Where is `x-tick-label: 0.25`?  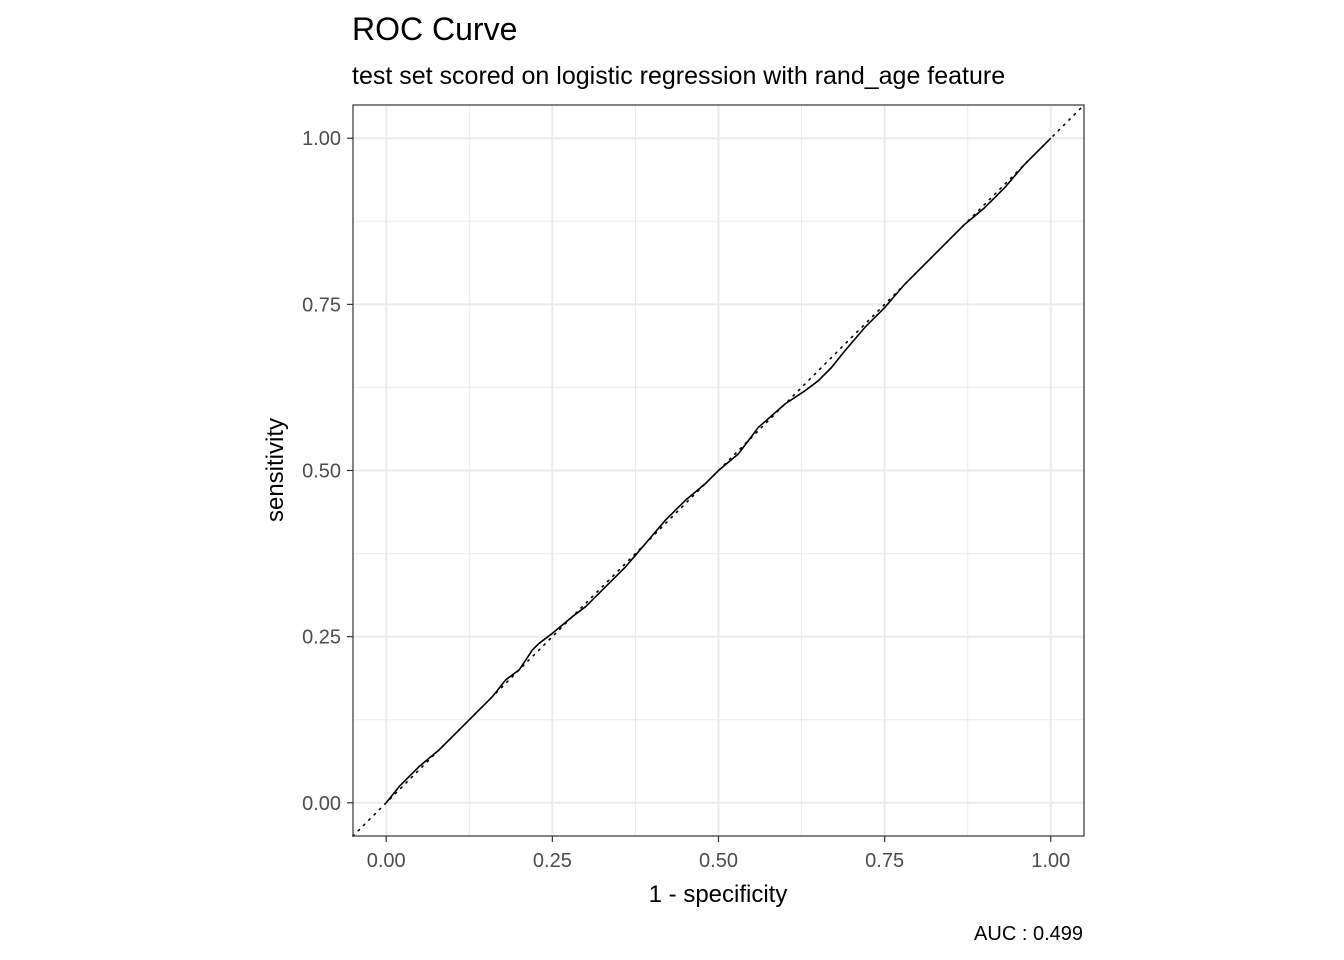
x-tick-label: 0.25 is located at coordinates (552, 861).